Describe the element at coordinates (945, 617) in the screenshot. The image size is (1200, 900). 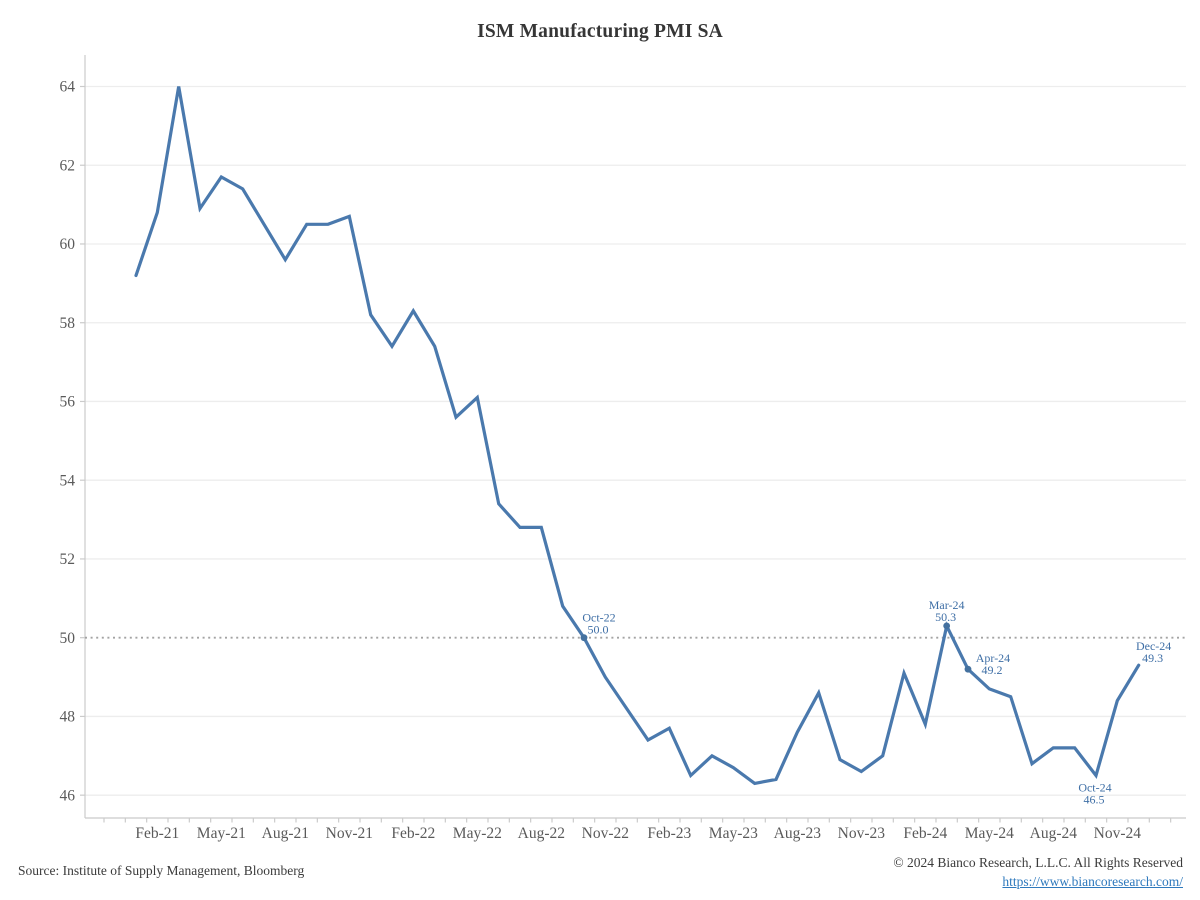
I see `annotation-value-label: 50.3` at that location.